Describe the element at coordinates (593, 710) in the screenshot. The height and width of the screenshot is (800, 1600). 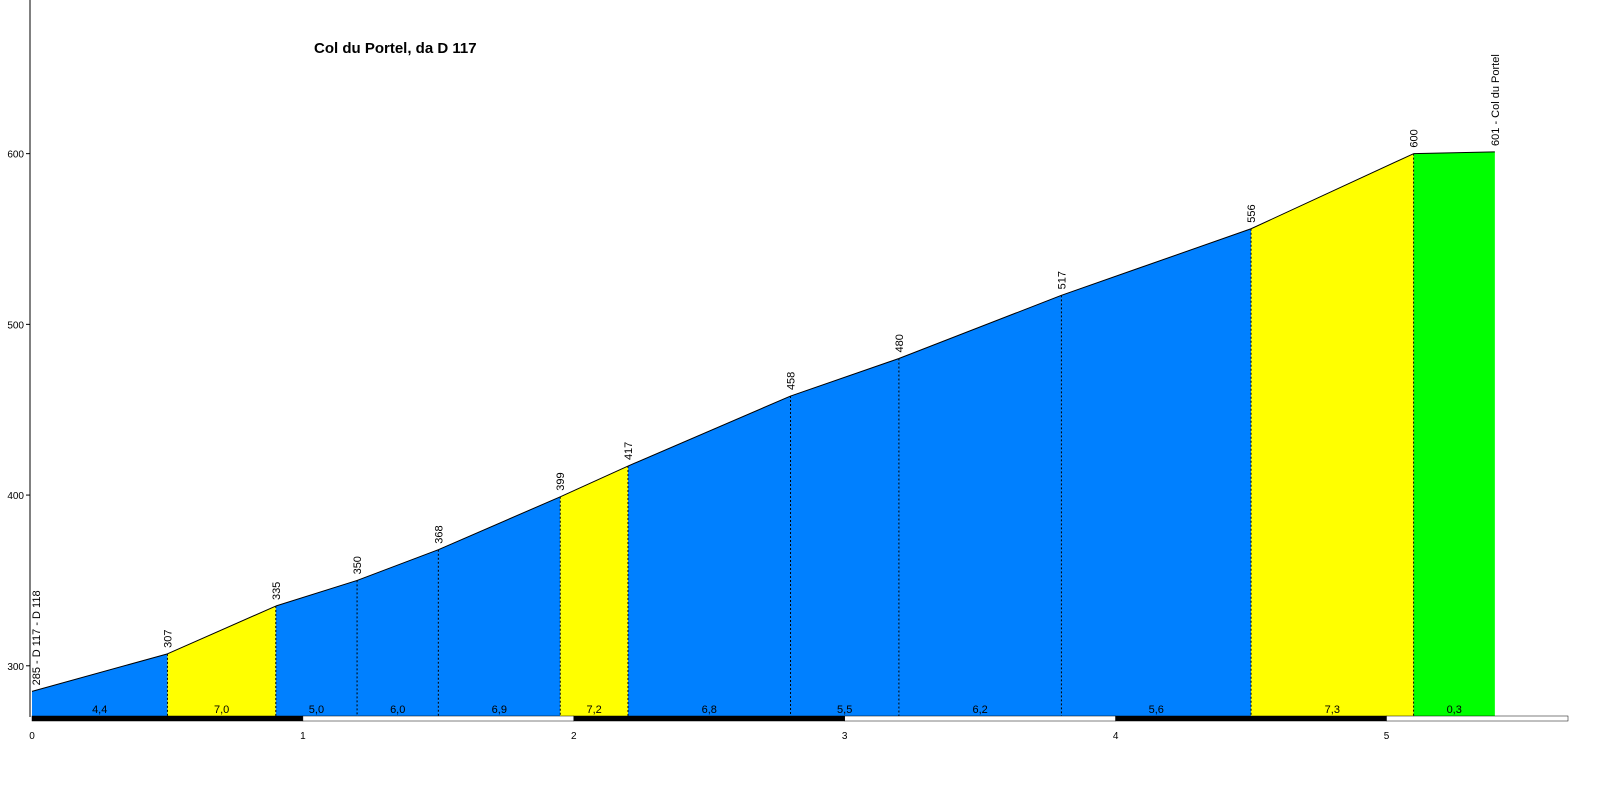
I see `gradient-label: 7,2` at that location.